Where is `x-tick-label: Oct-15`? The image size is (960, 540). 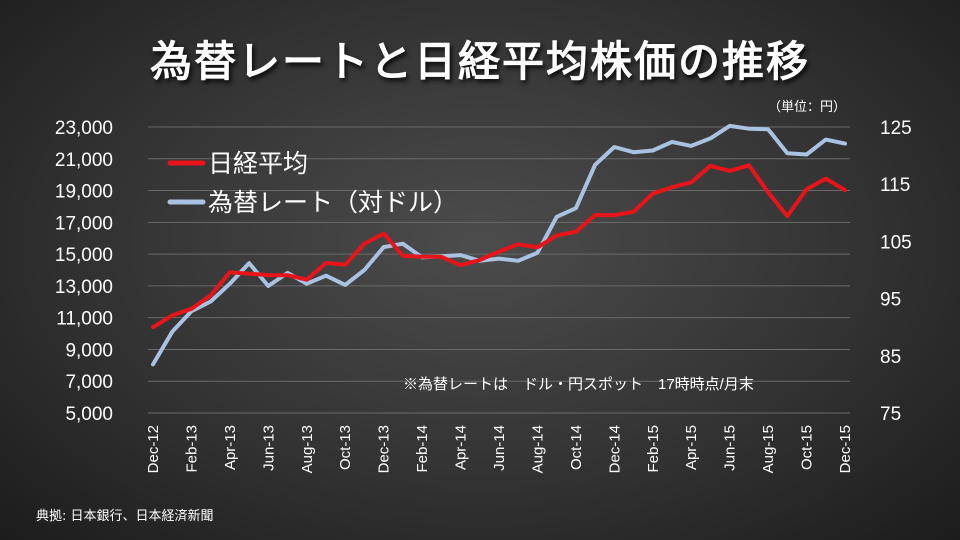 x-tick-label: Oct-15 is located at coordinates (807, 447).